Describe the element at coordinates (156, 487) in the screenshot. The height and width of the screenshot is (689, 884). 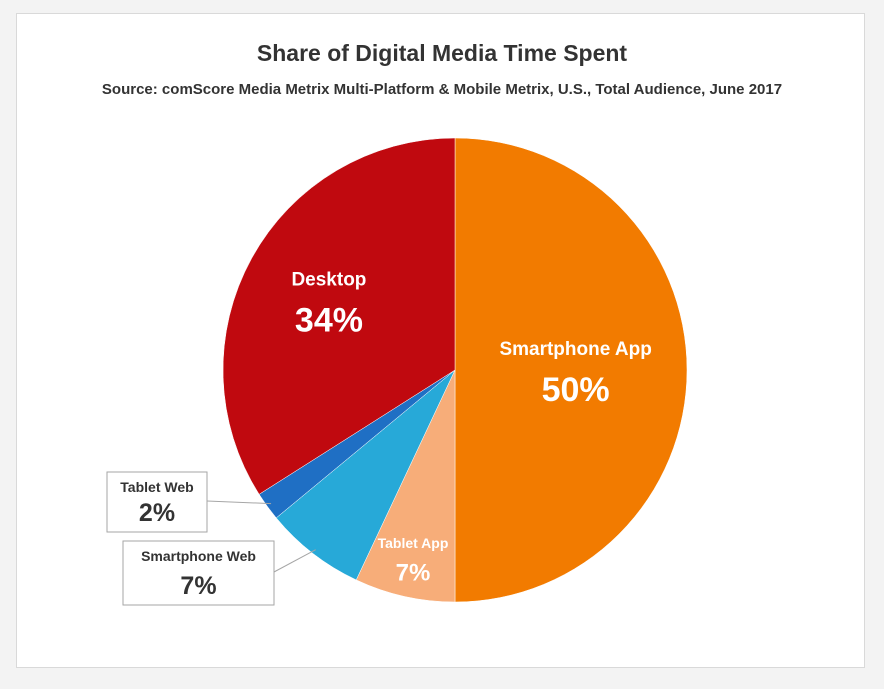
I see `slice-label-tablet-web: Tablet Web` at that location.